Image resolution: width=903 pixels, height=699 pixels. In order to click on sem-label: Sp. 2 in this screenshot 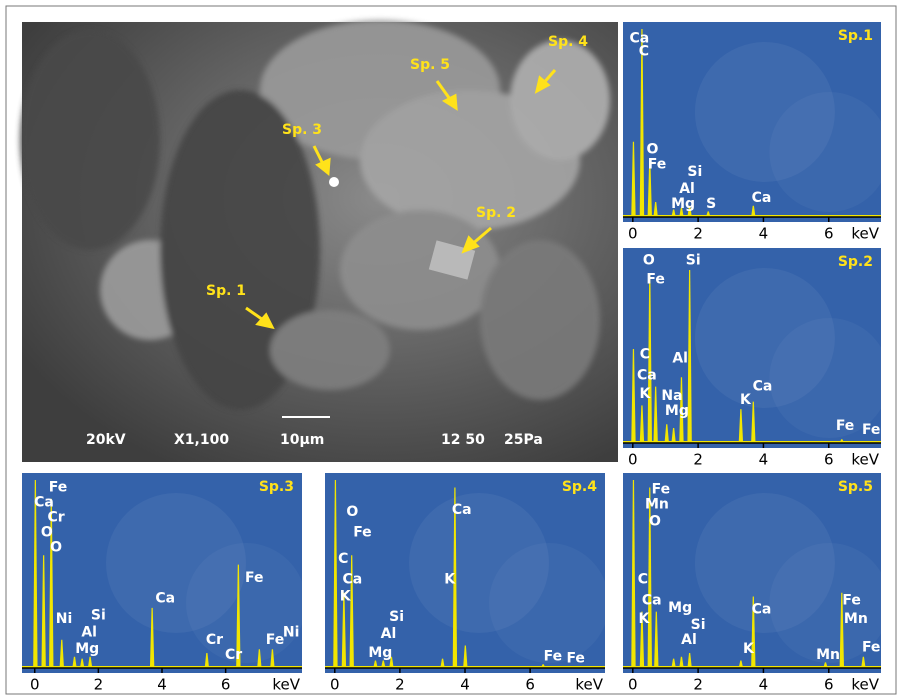, I will do `click(496, 213)`.